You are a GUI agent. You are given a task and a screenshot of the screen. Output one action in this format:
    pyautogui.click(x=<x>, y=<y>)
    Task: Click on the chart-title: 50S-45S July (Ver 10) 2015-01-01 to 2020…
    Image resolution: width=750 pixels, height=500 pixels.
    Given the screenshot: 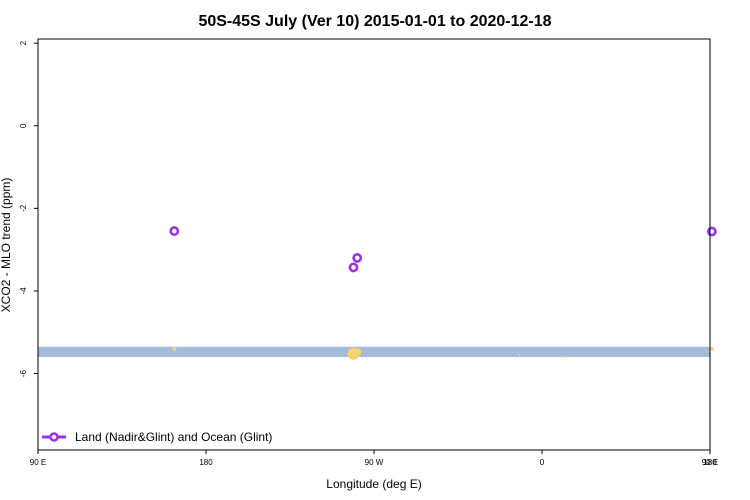 What is the action you would take?
    pyautogui.click(x=374, y=21)
    